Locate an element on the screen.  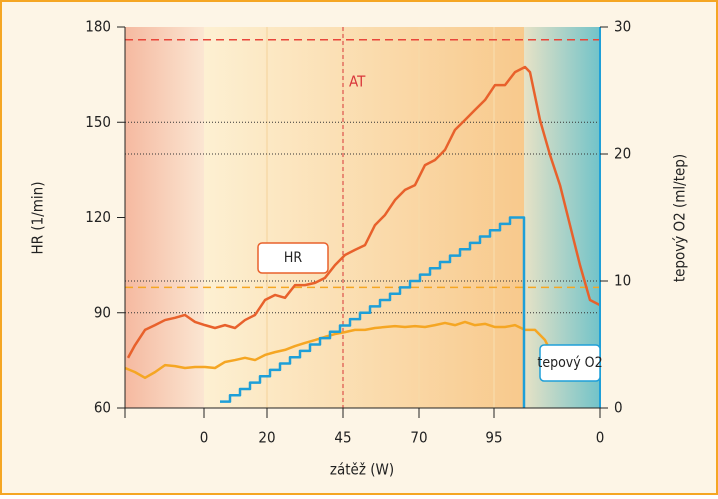
x-tick-label: 20 is located at coordinates (266, 438).